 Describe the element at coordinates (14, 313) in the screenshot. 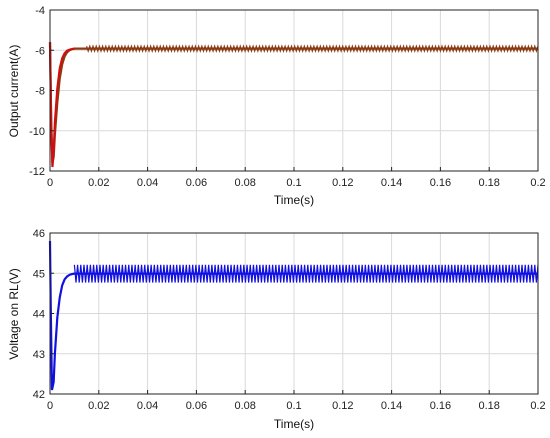

I see `voltage-y-axis-label: Voltage on RL(V)` at that location.